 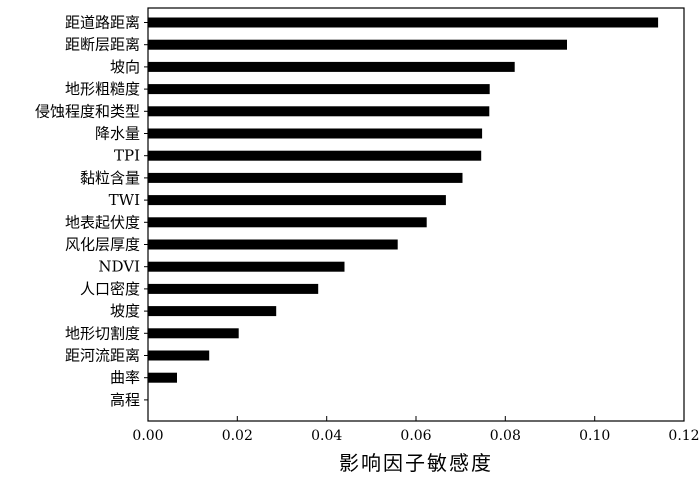 What do you see at coordinates (87, 111) in the screenshot?
I see `category-label-5: 侵蚀程度和类型` at bounding box center [87, 111].